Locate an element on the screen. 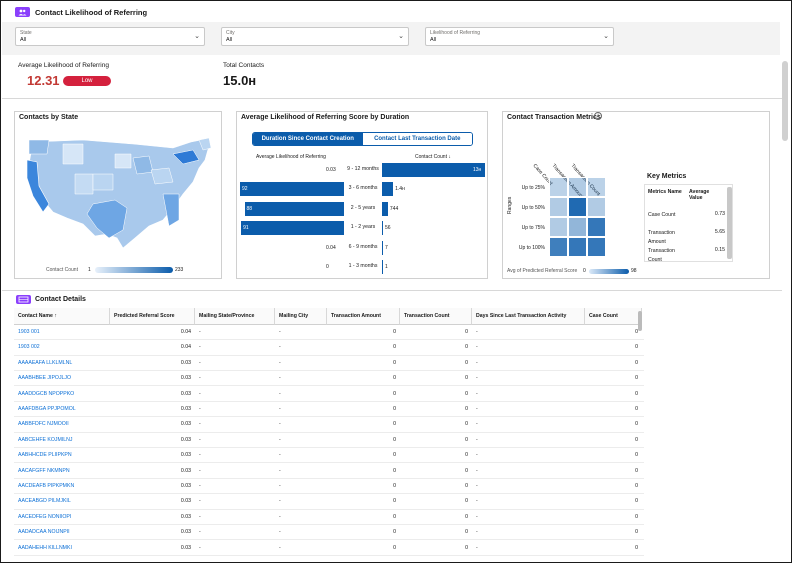 This screenshot has height=563, width=792. column-header: Transaction Count is located at coordinates (436, 316).